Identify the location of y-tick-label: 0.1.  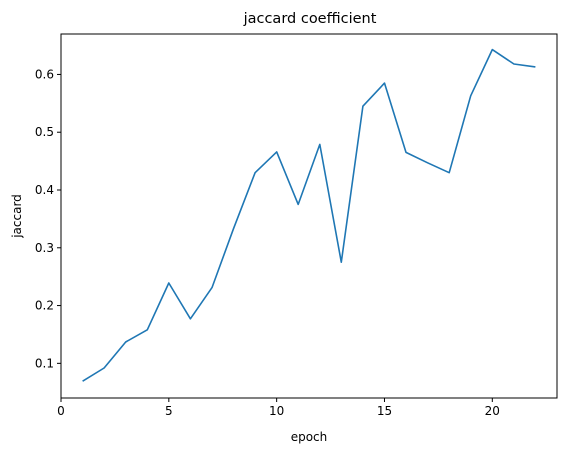
(44, 363).